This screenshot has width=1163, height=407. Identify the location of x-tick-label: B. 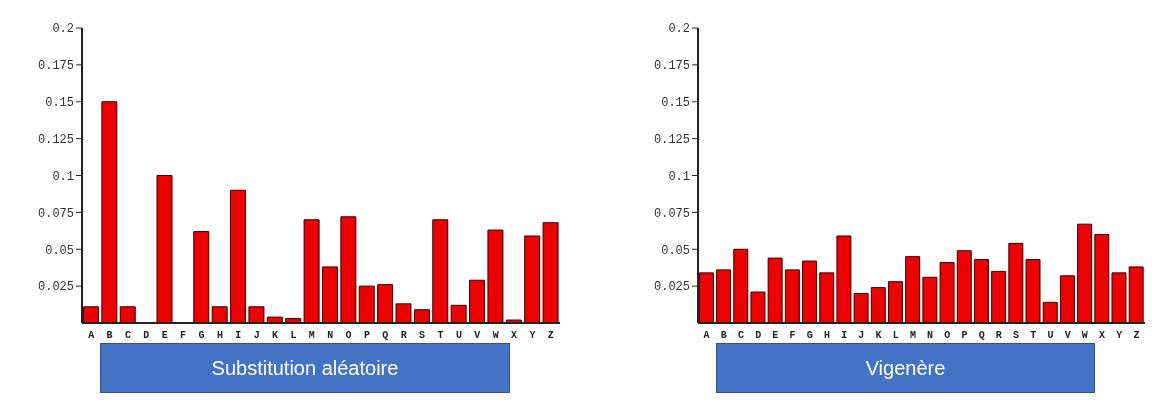
(109, 336).